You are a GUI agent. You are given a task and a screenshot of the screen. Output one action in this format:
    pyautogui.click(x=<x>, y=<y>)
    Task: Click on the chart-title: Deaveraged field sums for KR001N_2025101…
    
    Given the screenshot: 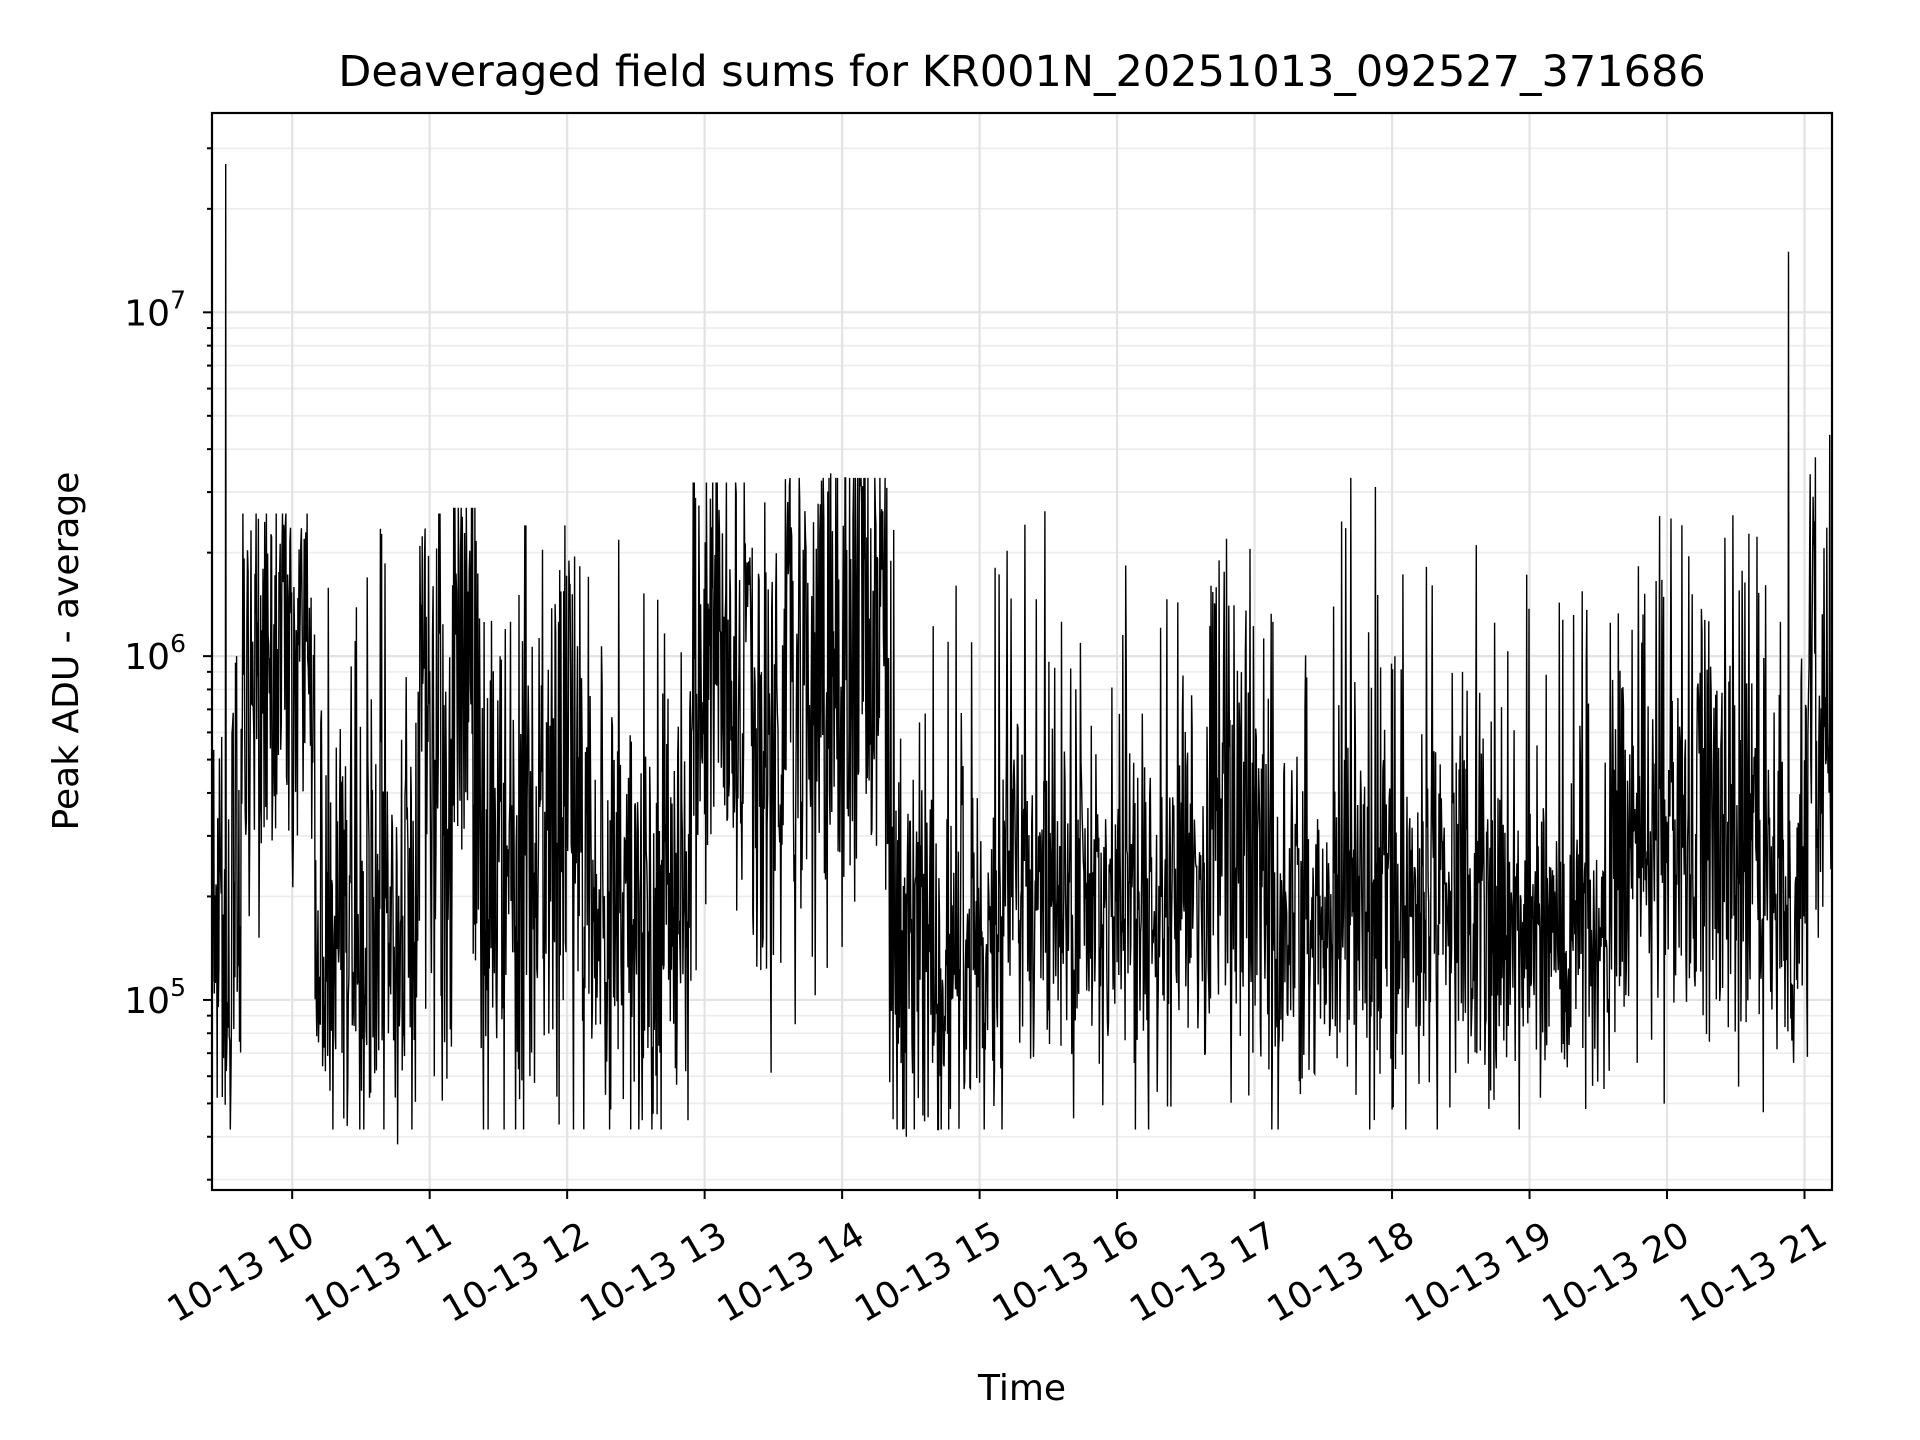 What is the action you would take?
    pyautogui.click(x=1021, y=72)
    